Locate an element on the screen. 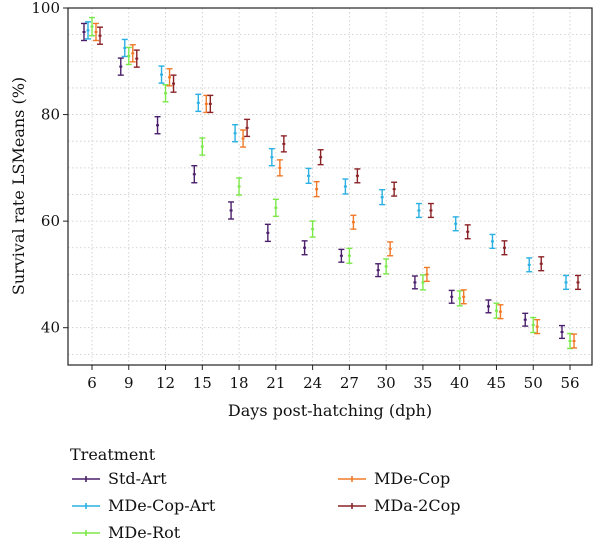 This screenshot has height=549, width=600. y-tick-label: 80 is located at coordinates (50, 115).